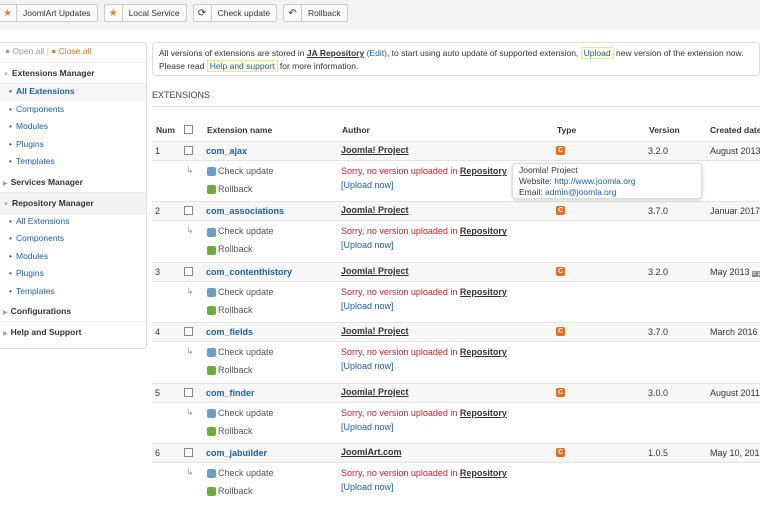 The image size is (760, 508). I want to click on extension-name-link: com_contenthistory, so click(249, 271).